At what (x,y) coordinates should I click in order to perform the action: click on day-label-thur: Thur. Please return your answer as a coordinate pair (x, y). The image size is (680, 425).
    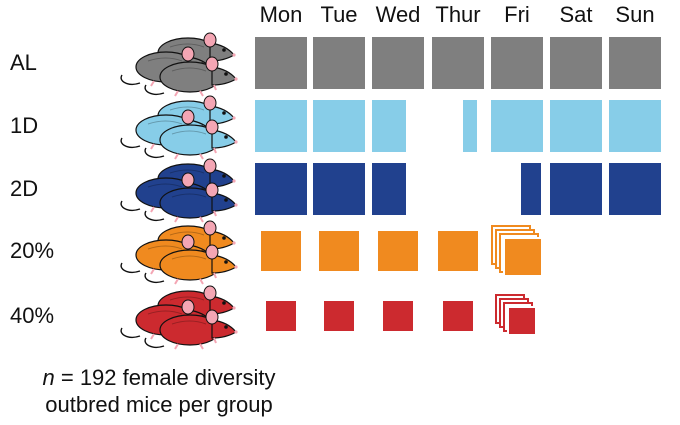
    Looking at the image, I should click on (458, 14).